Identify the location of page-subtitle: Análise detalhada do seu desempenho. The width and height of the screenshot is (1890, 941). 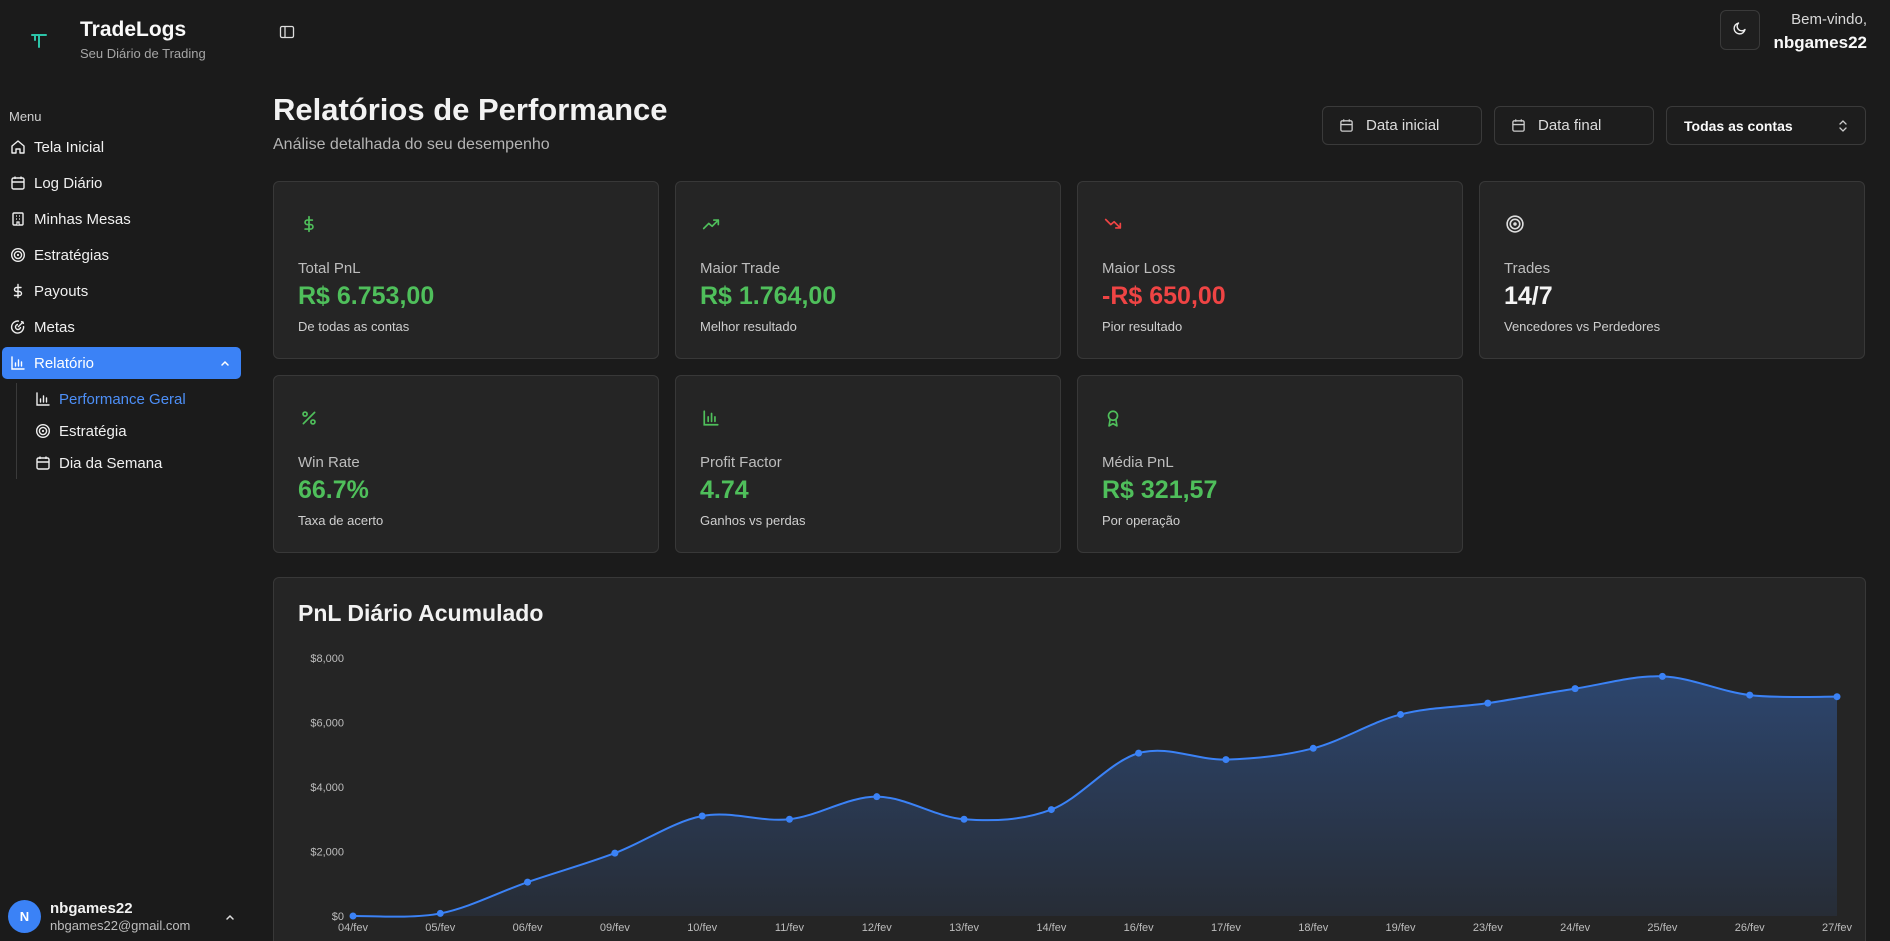
(411, 144).